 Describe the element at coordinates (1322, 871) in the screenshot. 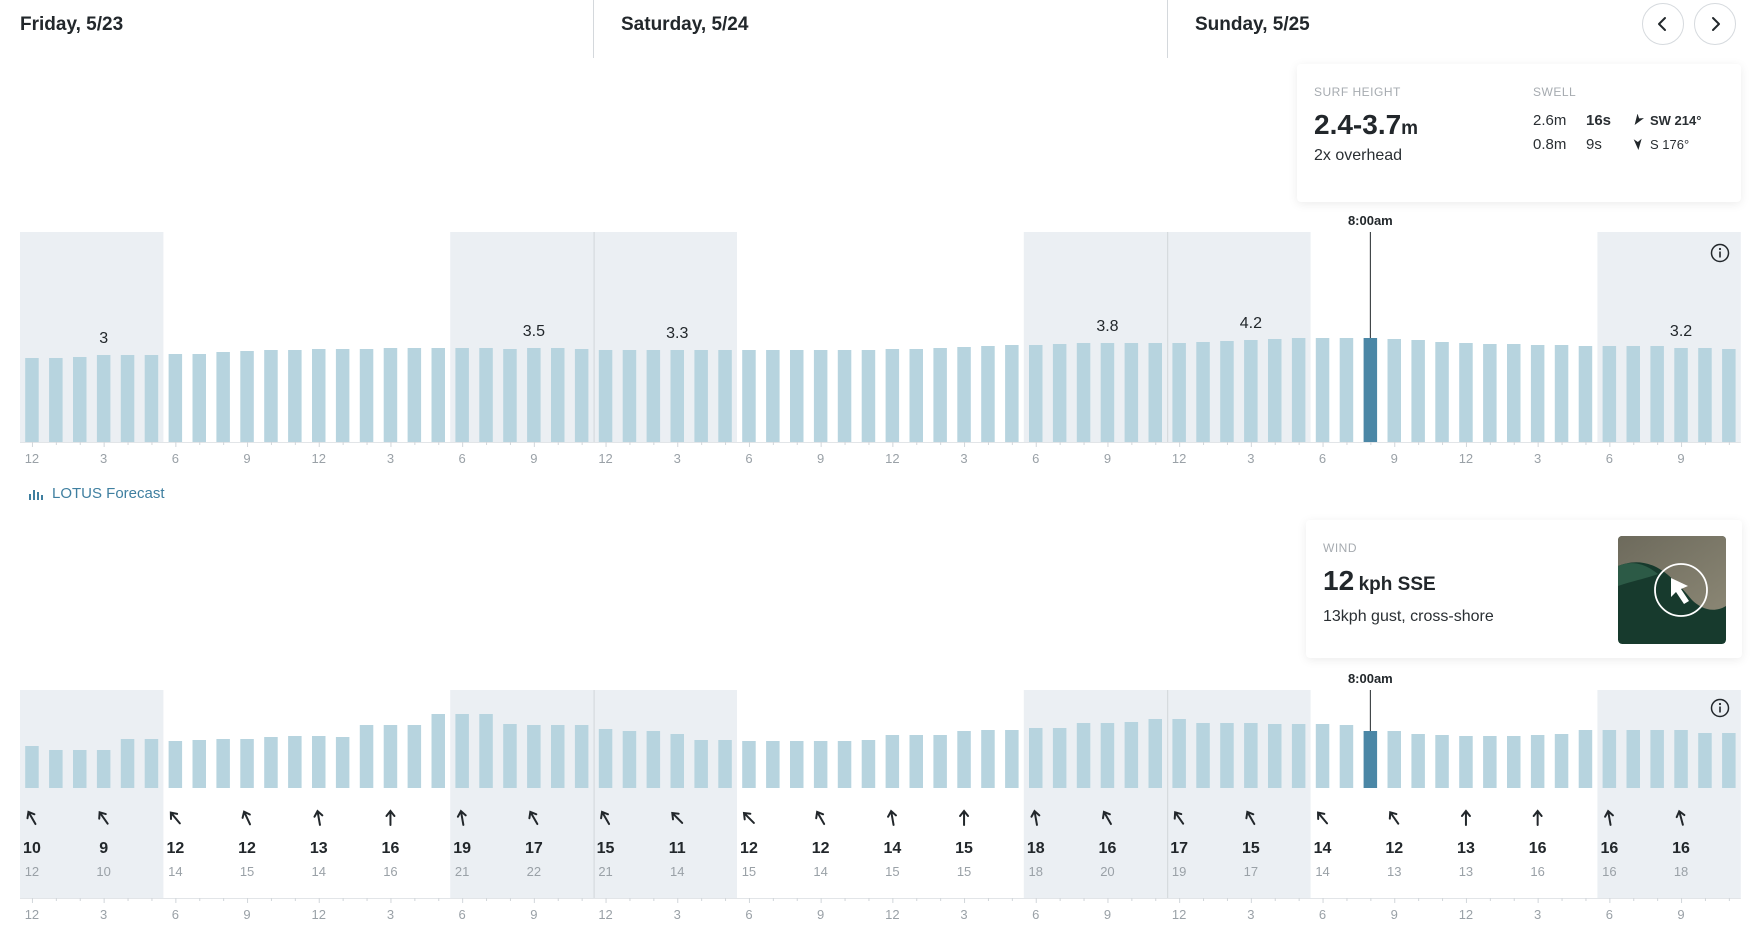

I see `wind-gust-value: 14` at that location.